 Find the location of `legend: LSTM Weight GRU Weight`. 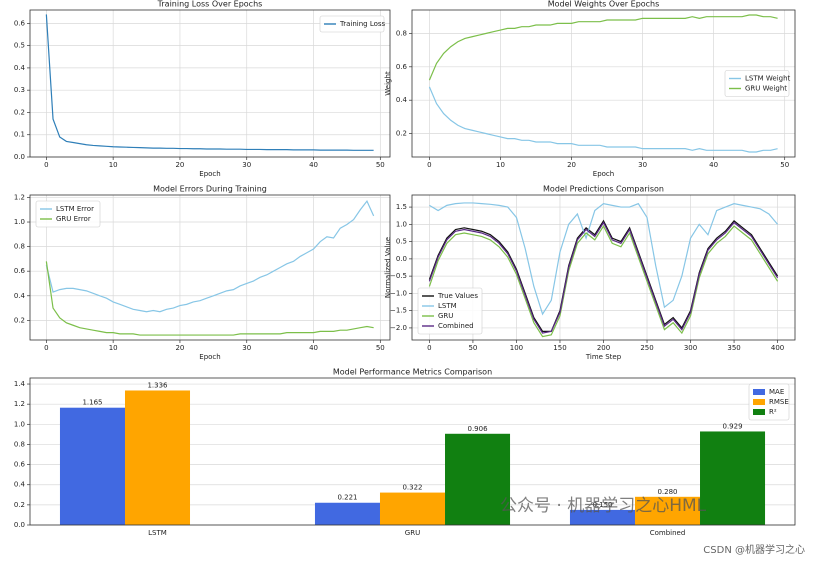

legend: LSTM Weight GRU Weight is located at coordinates (757, 83).